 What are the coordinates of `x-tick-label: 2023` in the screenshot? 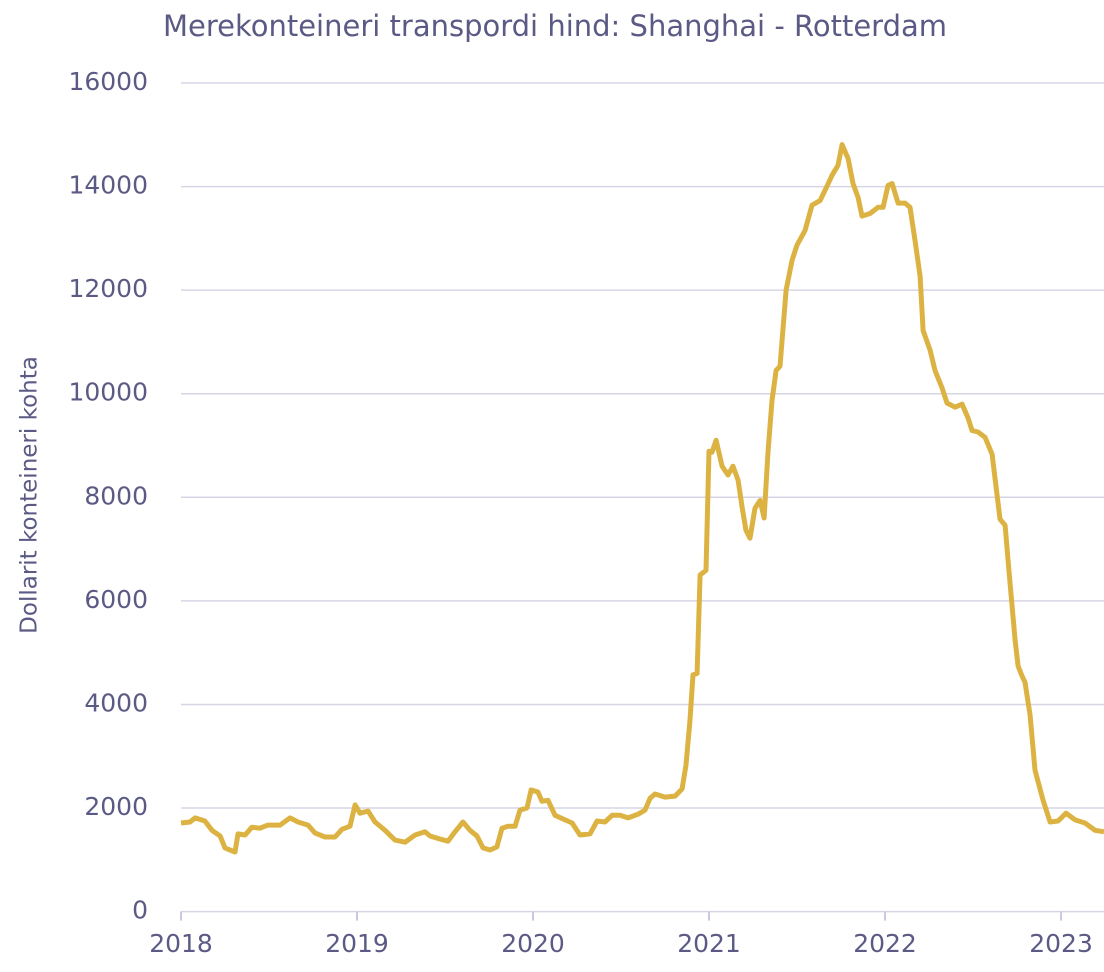 It's located at (1061, 943).